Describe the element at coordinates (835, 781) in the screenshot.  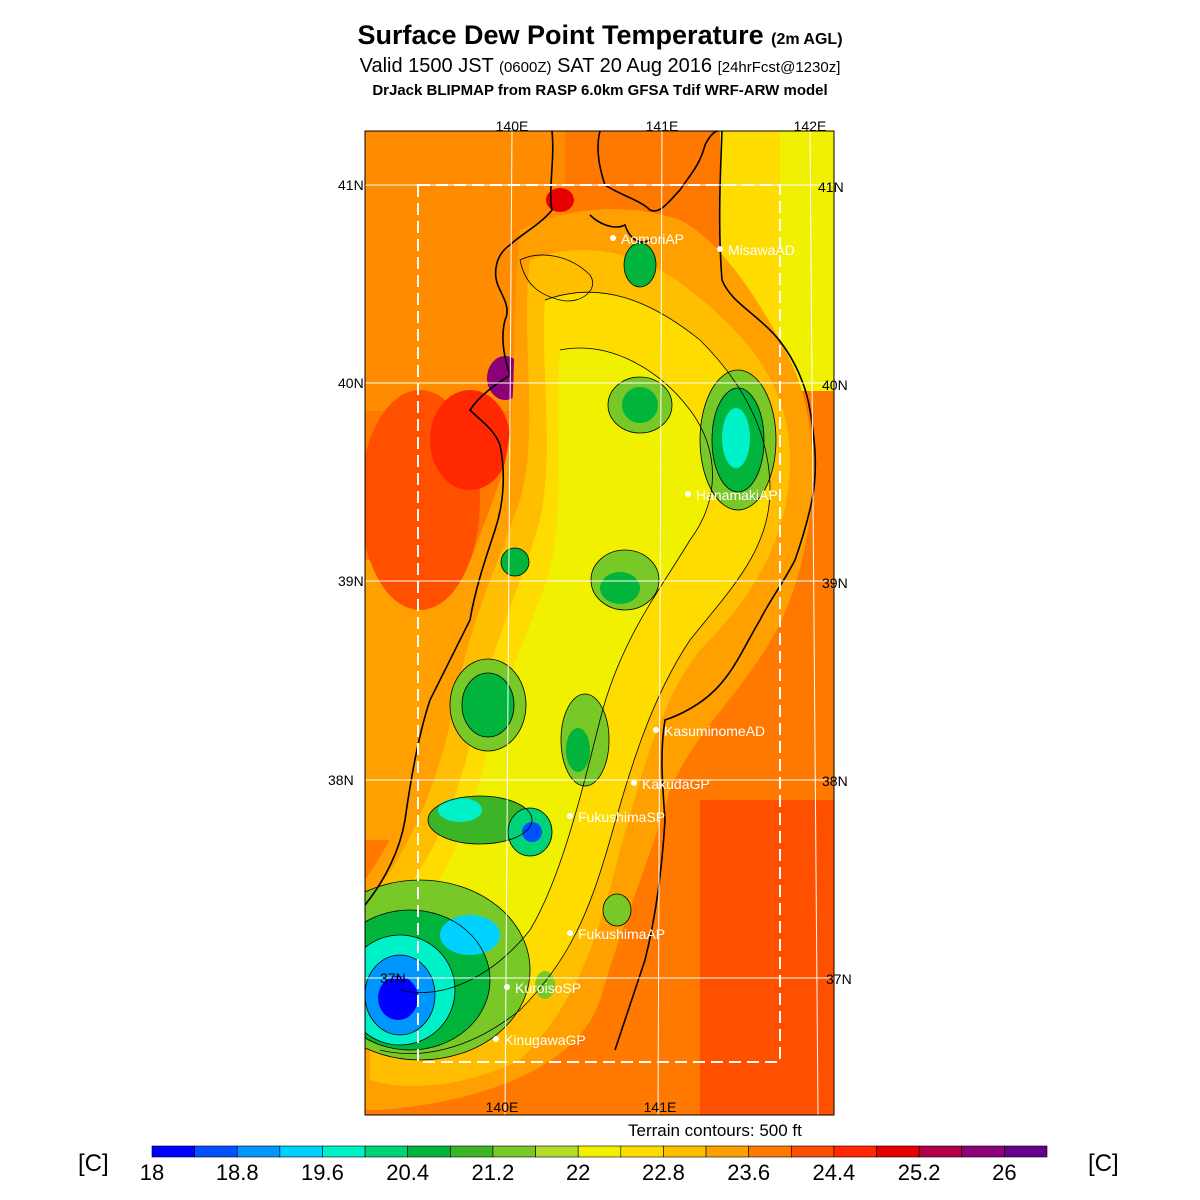
I see `lat-label-right: 38N` at that location.